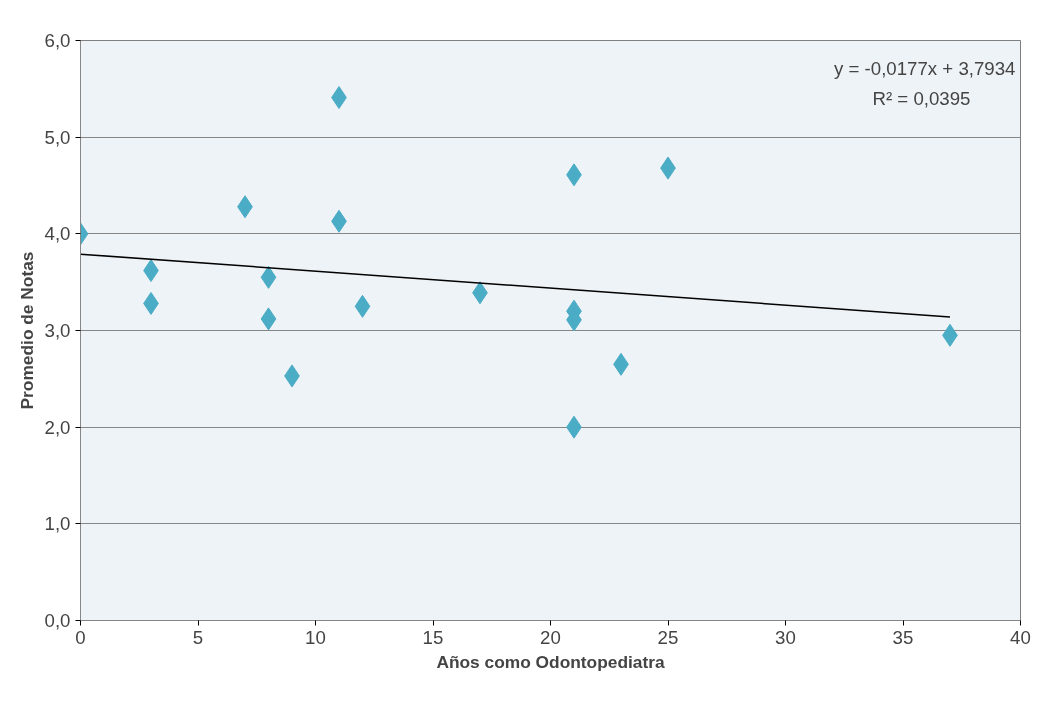 This screenshot has width=1059, height=711. I want to click on x-tick-label: 10, so click(315, 637).